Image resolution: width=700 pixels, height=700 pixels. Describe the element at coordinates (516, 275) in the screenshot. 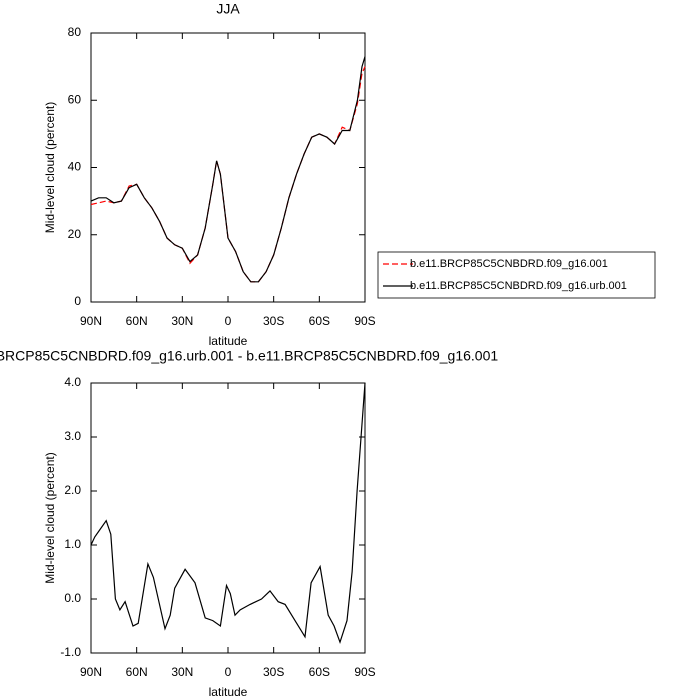

I see `legend-box` at that location.